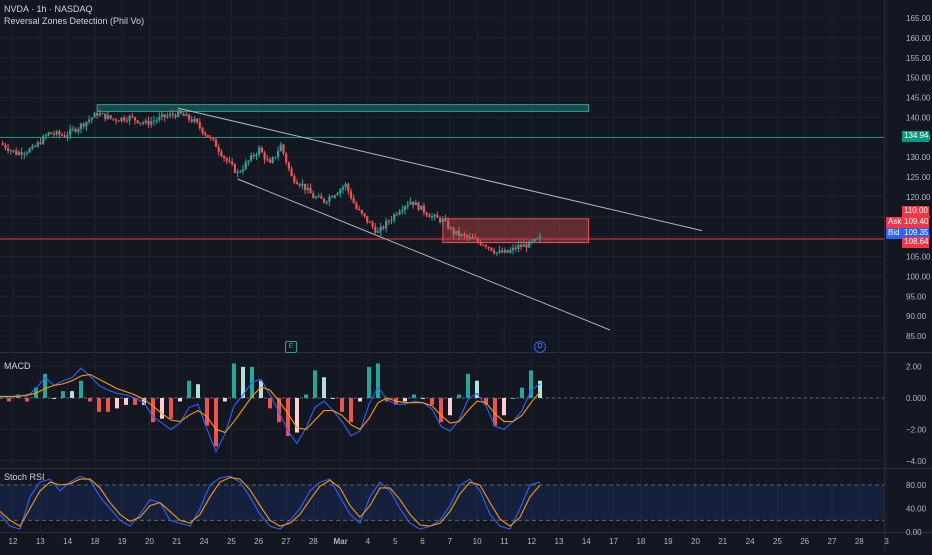  Describe the element at coordinates (258, 541) in the screenshot. I see `x-tick-label: 26` at that location.